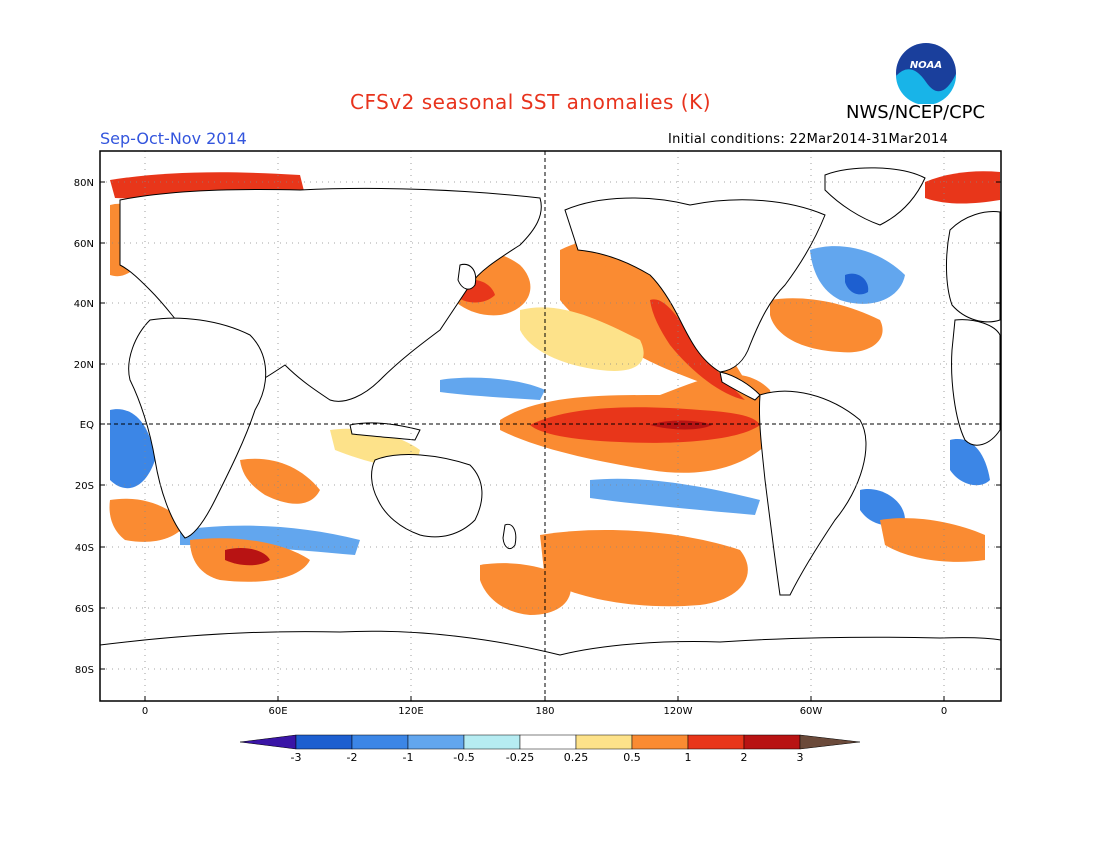  I want to click on colorbar-low-extension, so click(268, 742).